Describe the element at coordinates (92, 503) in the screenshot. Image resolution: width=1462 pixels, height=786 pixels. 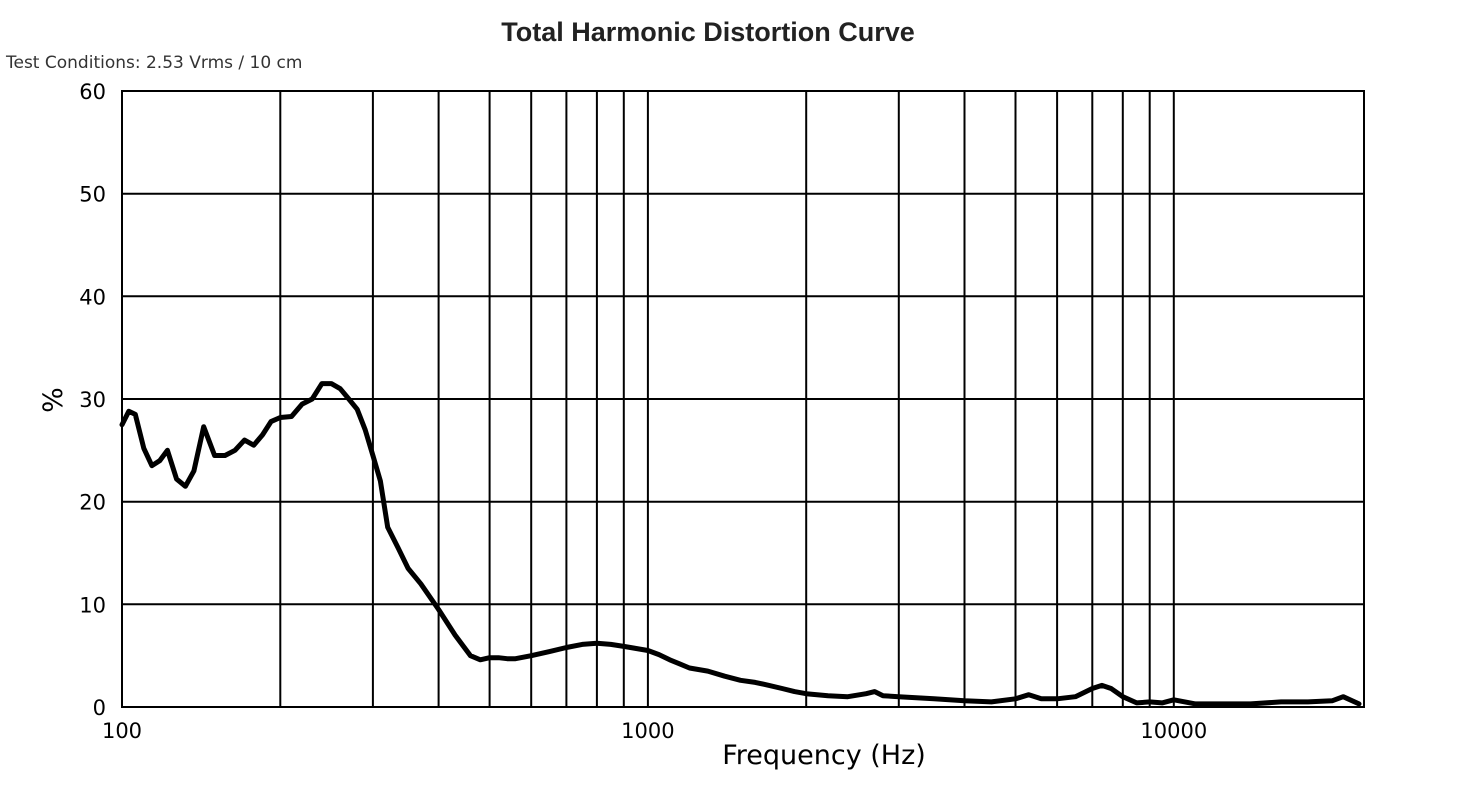
I see `y-tick-label: 20` at that location.